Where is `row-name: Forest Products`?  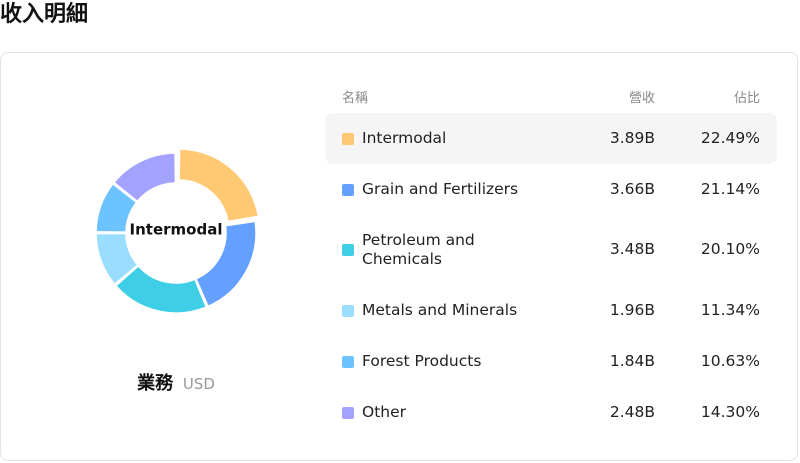
row-name: Forest Products is located at coordinates (422, 360).